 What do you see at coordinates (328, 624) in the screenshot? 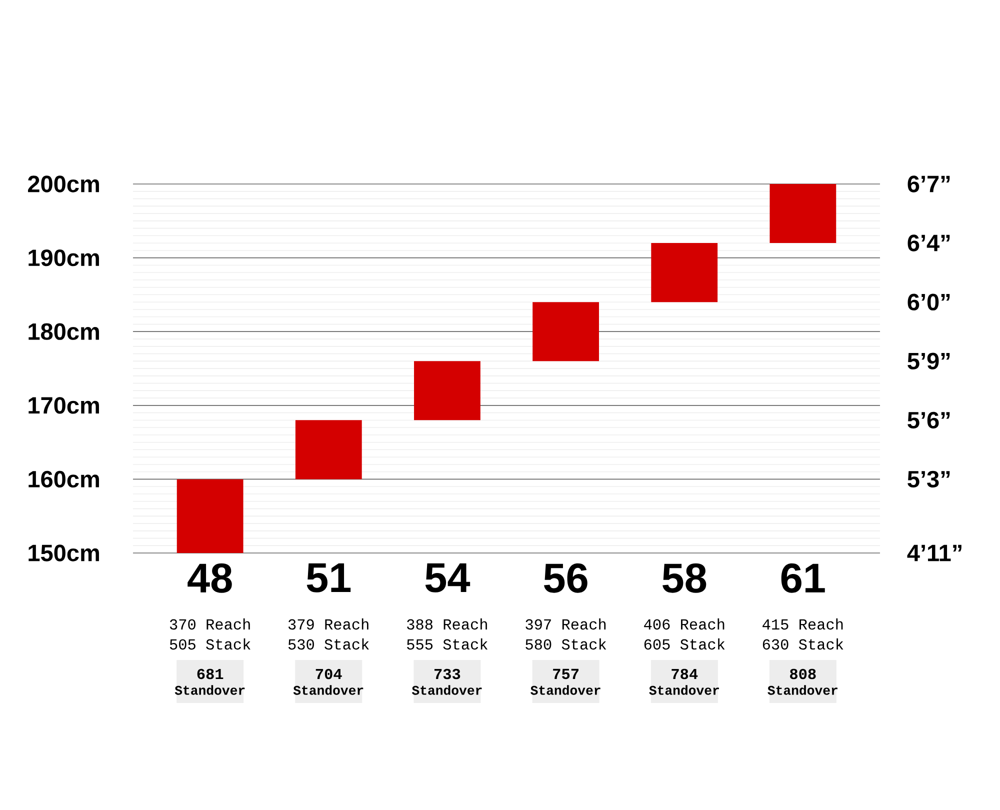
I see `text: 379 Reach` at bounding box center [328, 624].